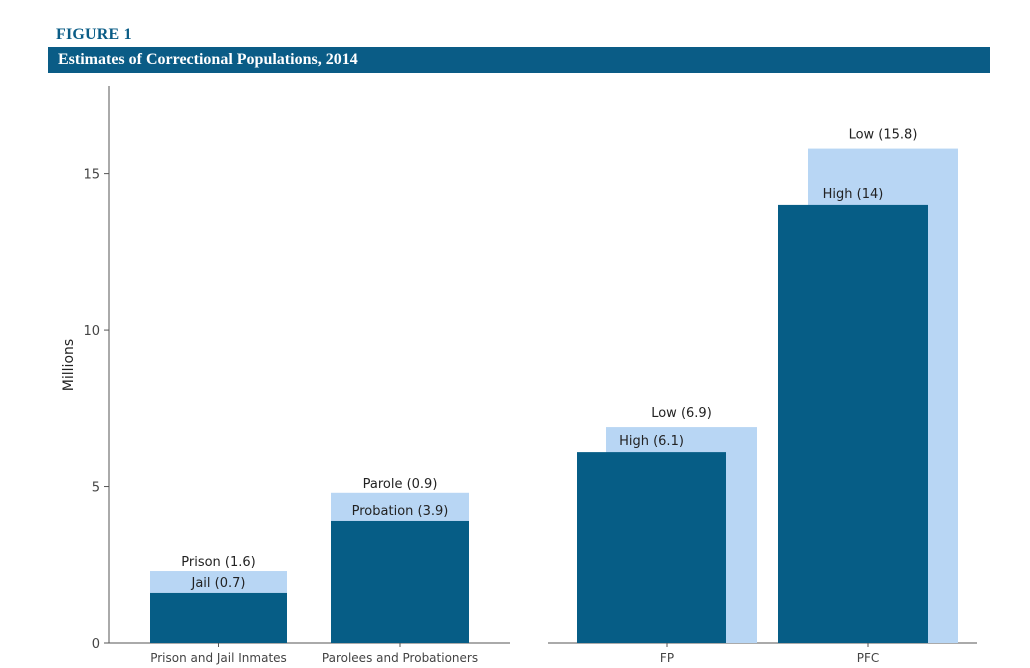 This screenshot has height=668, width=1030. What do you see at coordinates (218, 562) in the screenshot?
I see `data-label-top: Prison (1.6)` at bounding box center [218, 562].